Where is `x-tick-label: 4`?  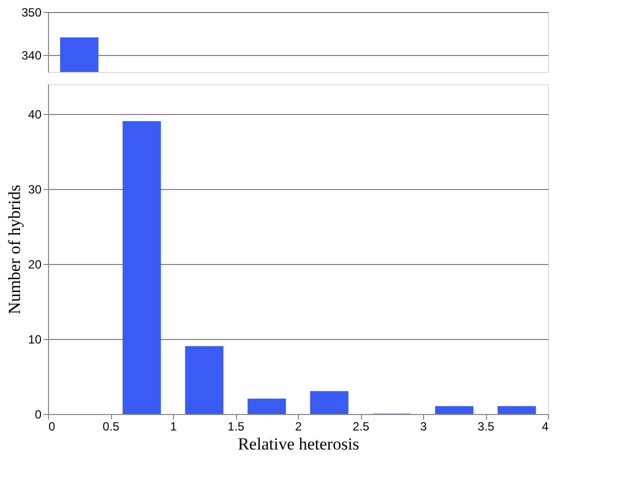
x-tick-label: 4 is located at coordinates (545, 427).